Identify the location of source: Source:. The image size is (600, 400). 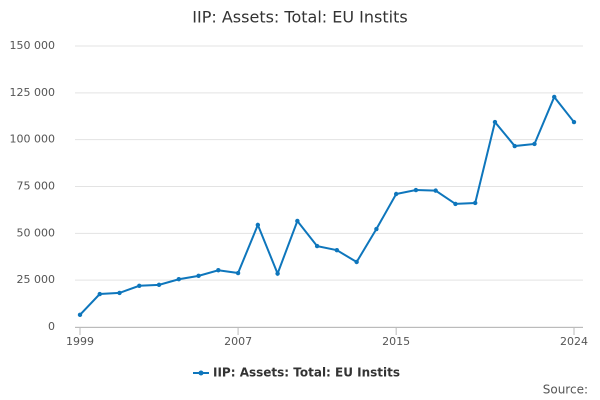
(565, 390).